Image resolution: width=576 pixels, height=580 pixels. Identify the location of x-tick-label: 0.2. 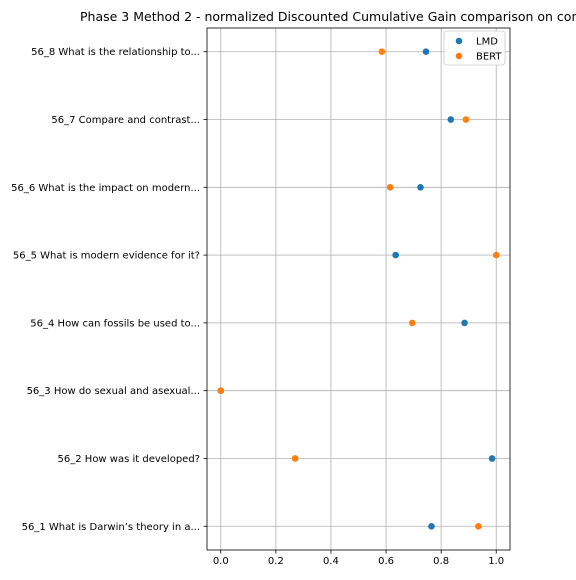
(276, 561).